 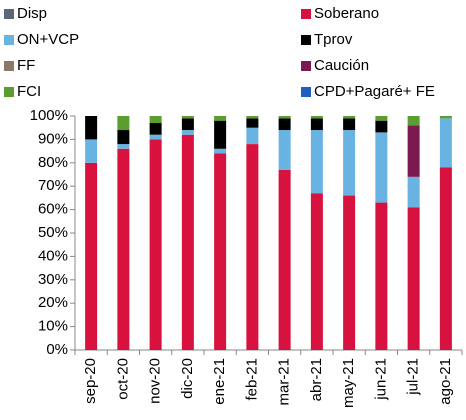 I want to click on x-tick-label: jun-21, so click(x=380, y=379).